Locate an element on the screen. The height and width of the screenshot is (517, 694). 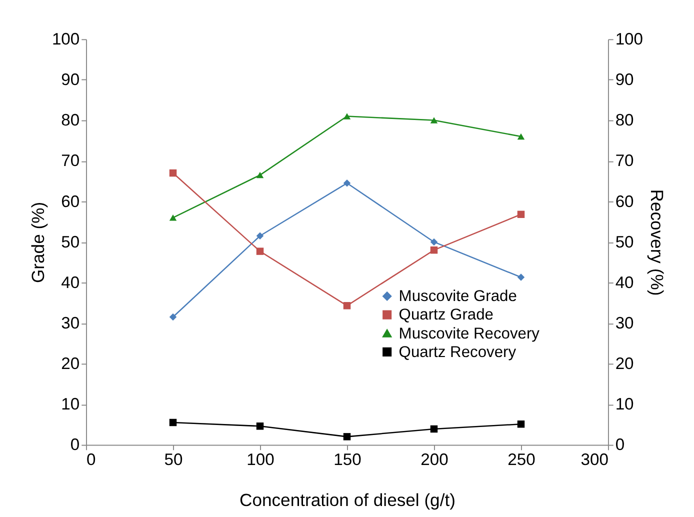
y-tick-label: 50 is located at coordinates (70, 242).